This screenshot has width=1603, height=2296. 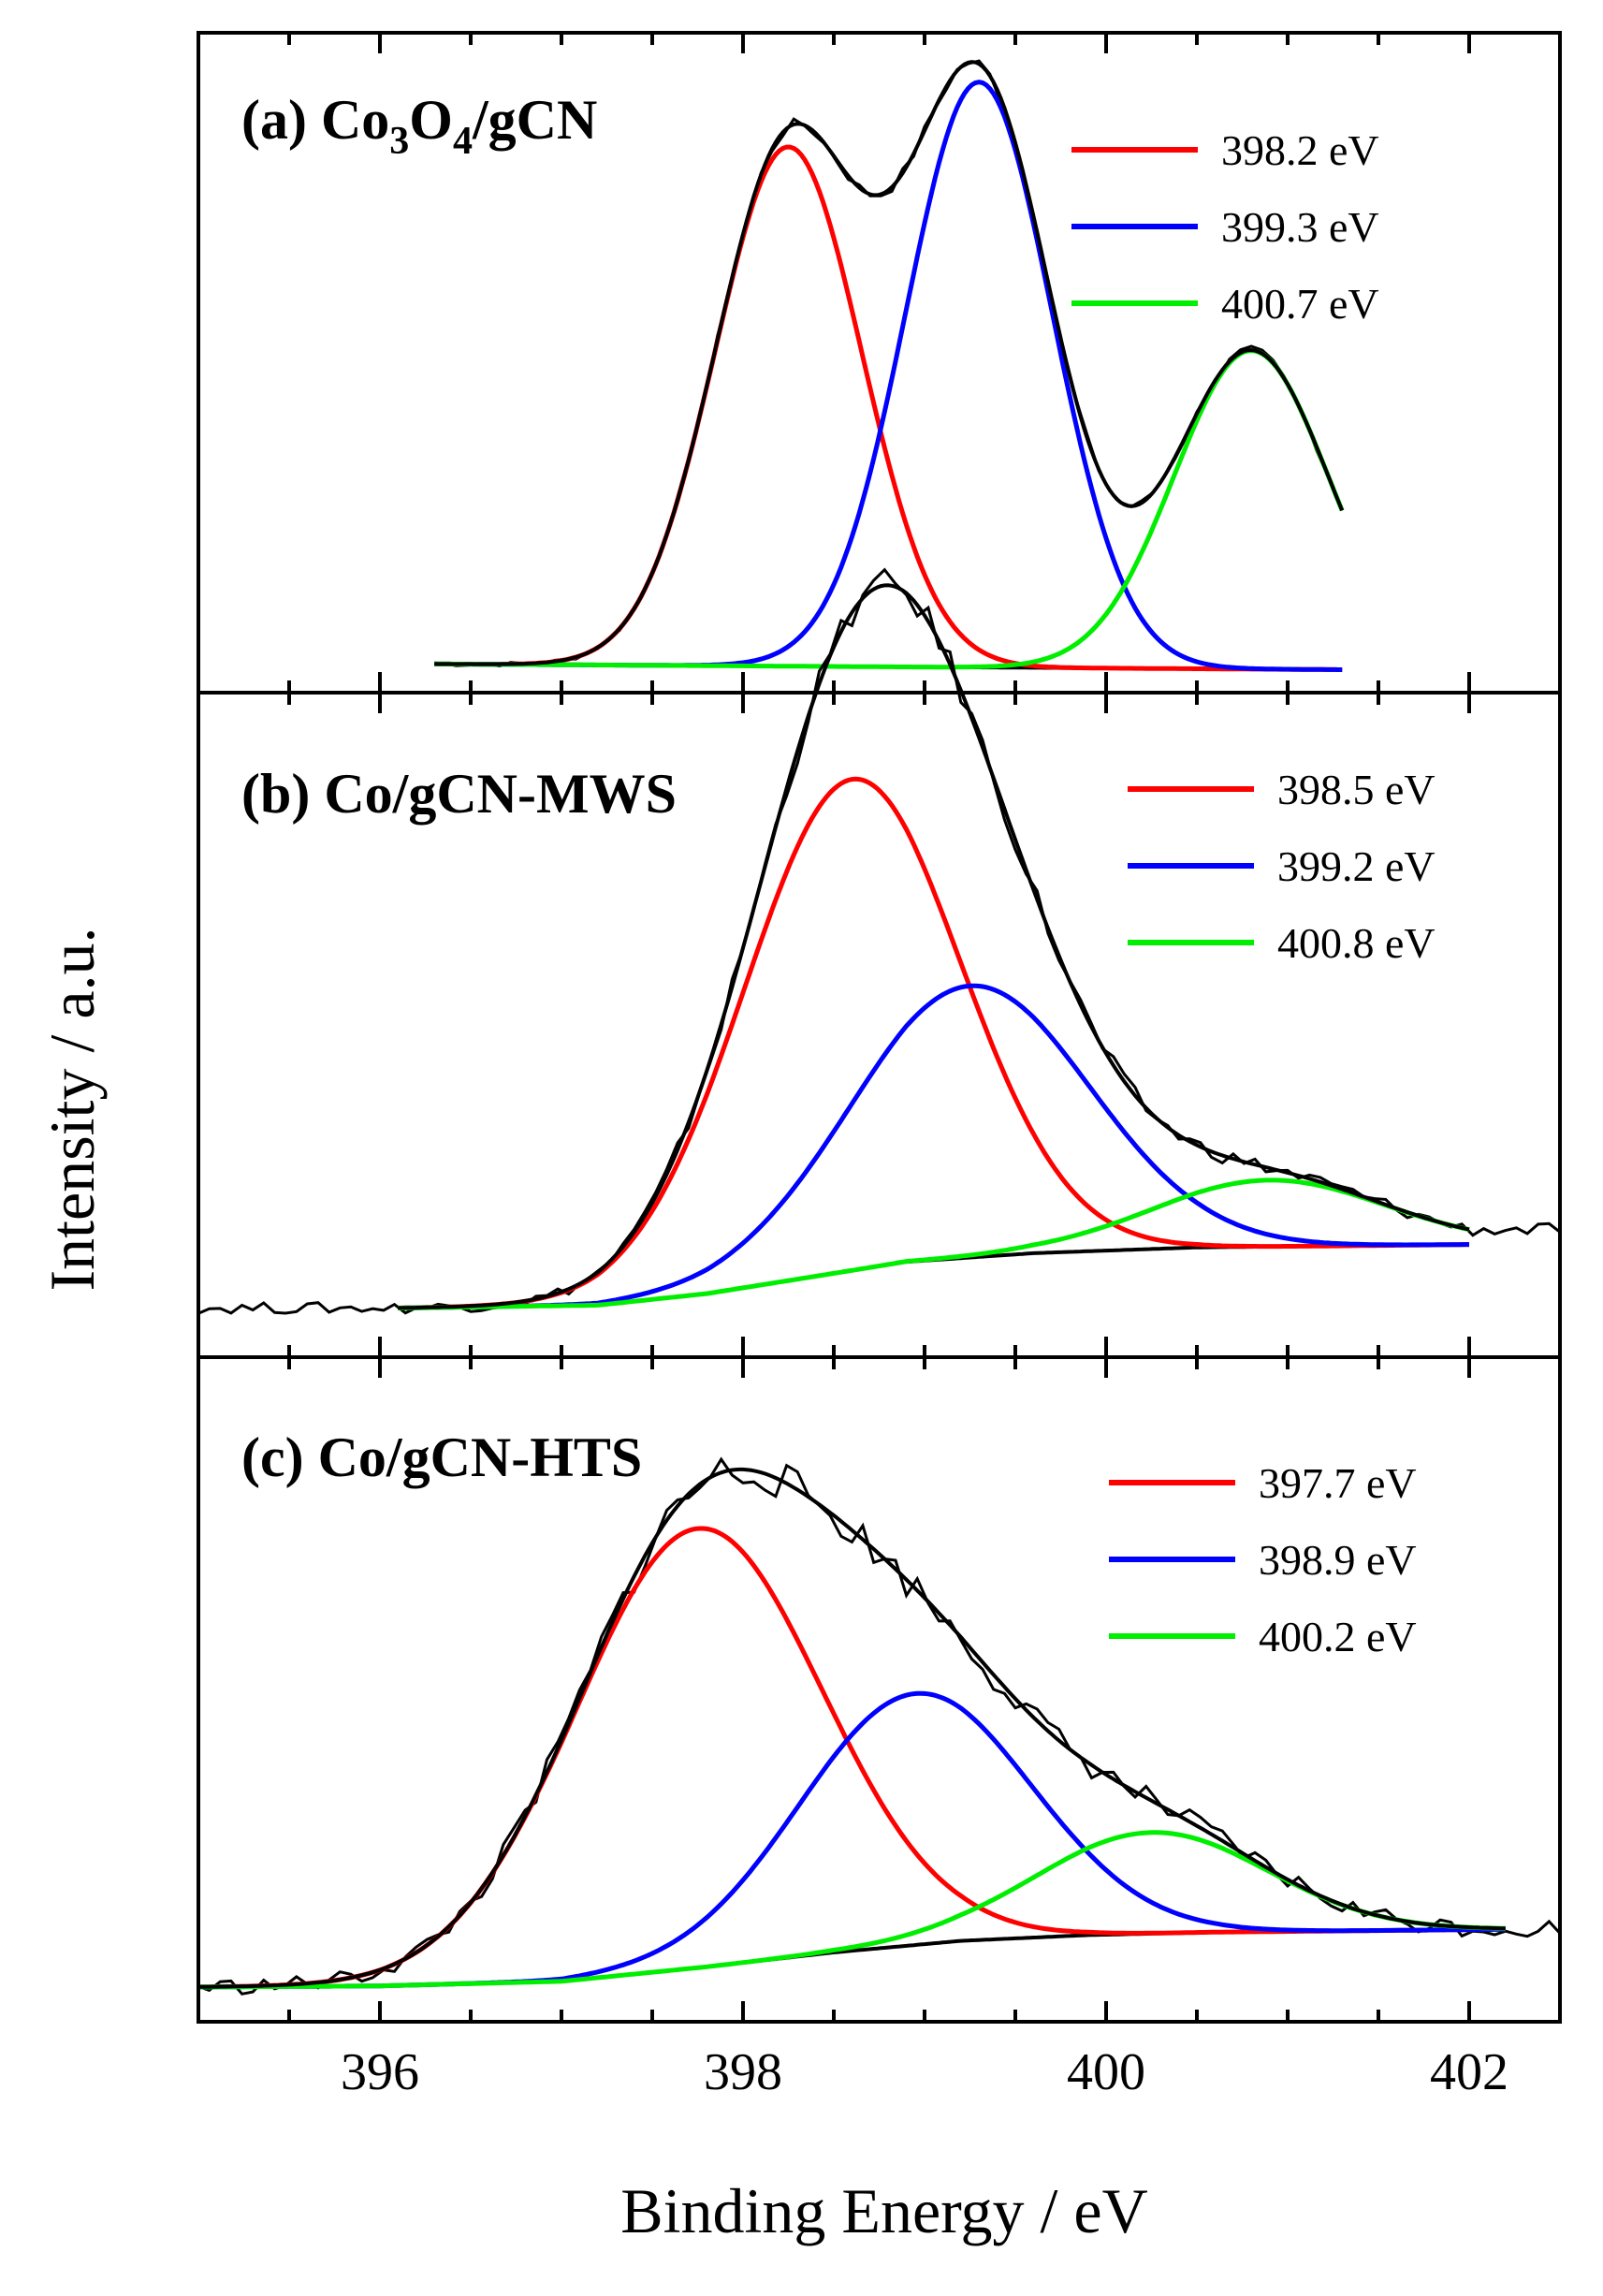 I want to click on panel-a-title: (a) Co3O4/gCN, so click(x=419, y=126).